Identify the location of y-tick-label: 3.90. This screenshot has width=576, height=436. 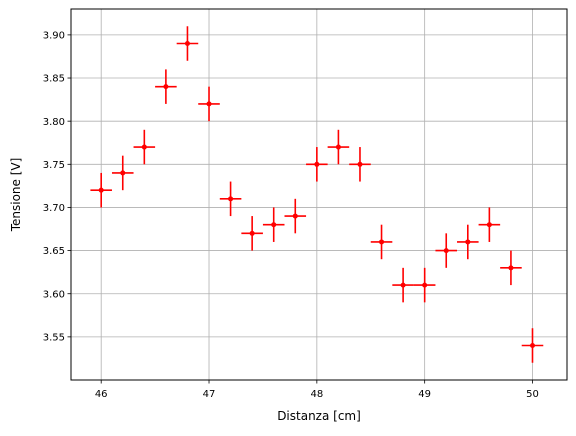
(54, 35).